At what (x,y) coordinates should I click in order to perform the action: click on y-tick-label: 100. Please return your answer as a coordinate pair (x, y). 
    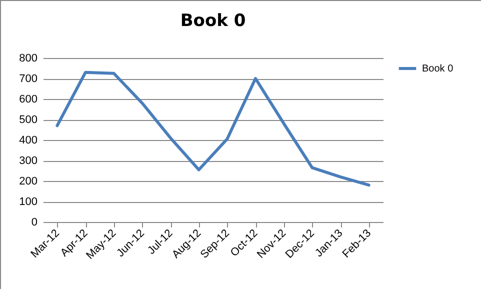
    Looking at the image, I should click on (28, 202).